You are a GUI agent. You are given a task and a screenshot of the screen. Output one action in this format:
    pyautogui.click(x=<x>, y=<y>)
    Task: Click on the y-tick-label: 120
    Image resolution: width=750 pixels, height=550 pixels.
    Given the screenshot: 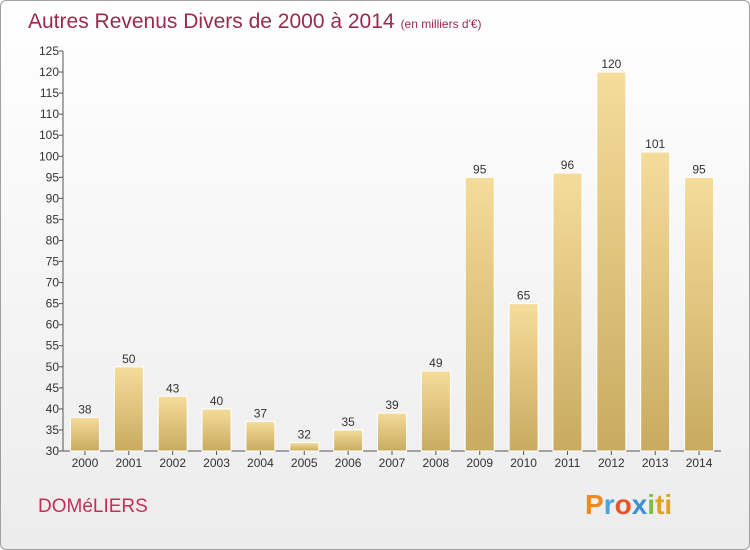 What is the action you would take?
    pyautogui.click(x=49, y=72)
    